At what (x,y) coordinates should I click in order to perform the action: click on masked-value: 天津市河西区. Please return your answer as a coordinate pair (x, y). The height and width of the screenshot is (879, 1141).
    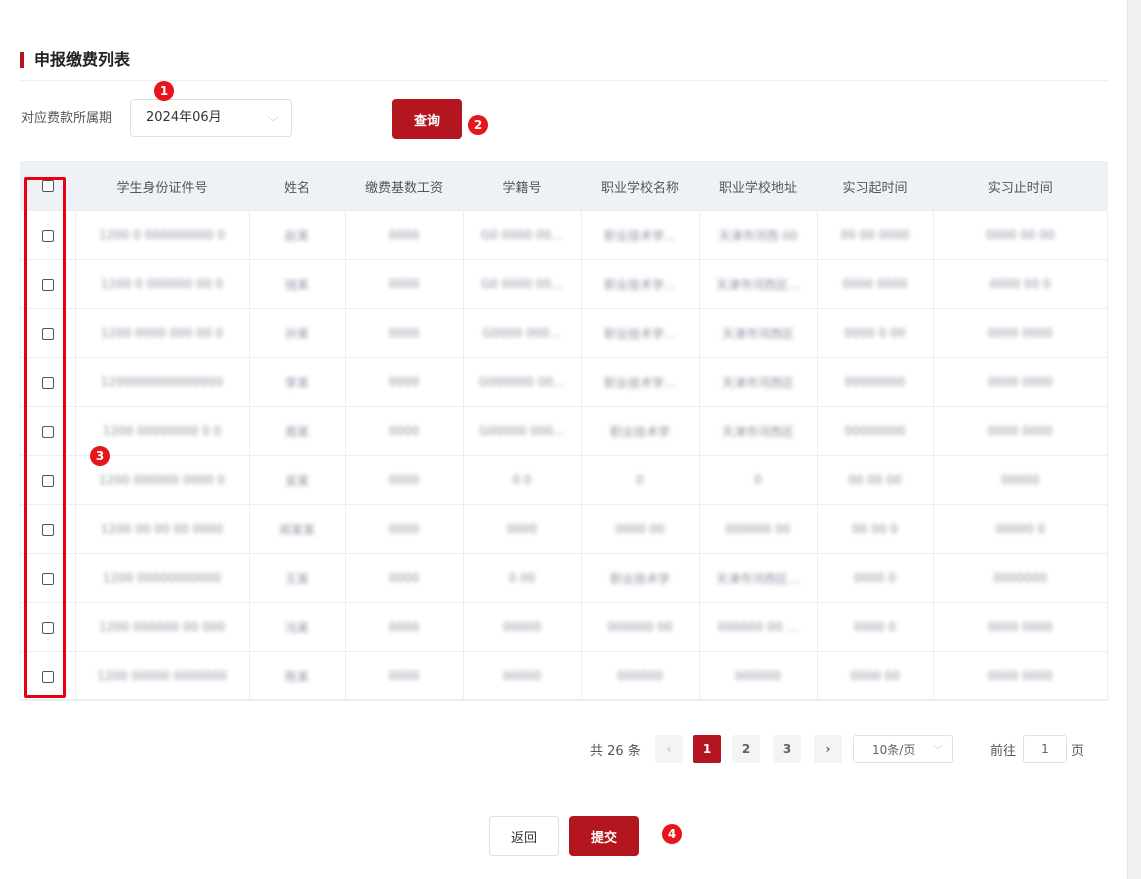
    Looking at the image, I should click on (757, 333).